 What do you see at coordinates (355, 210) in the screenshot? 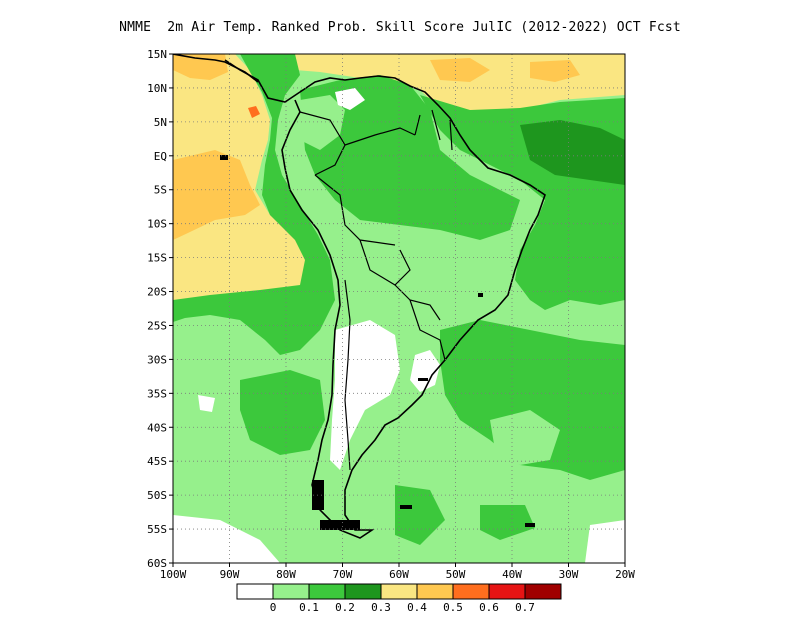
I see `border-peru-brazil` at bounding box center [355, 210].